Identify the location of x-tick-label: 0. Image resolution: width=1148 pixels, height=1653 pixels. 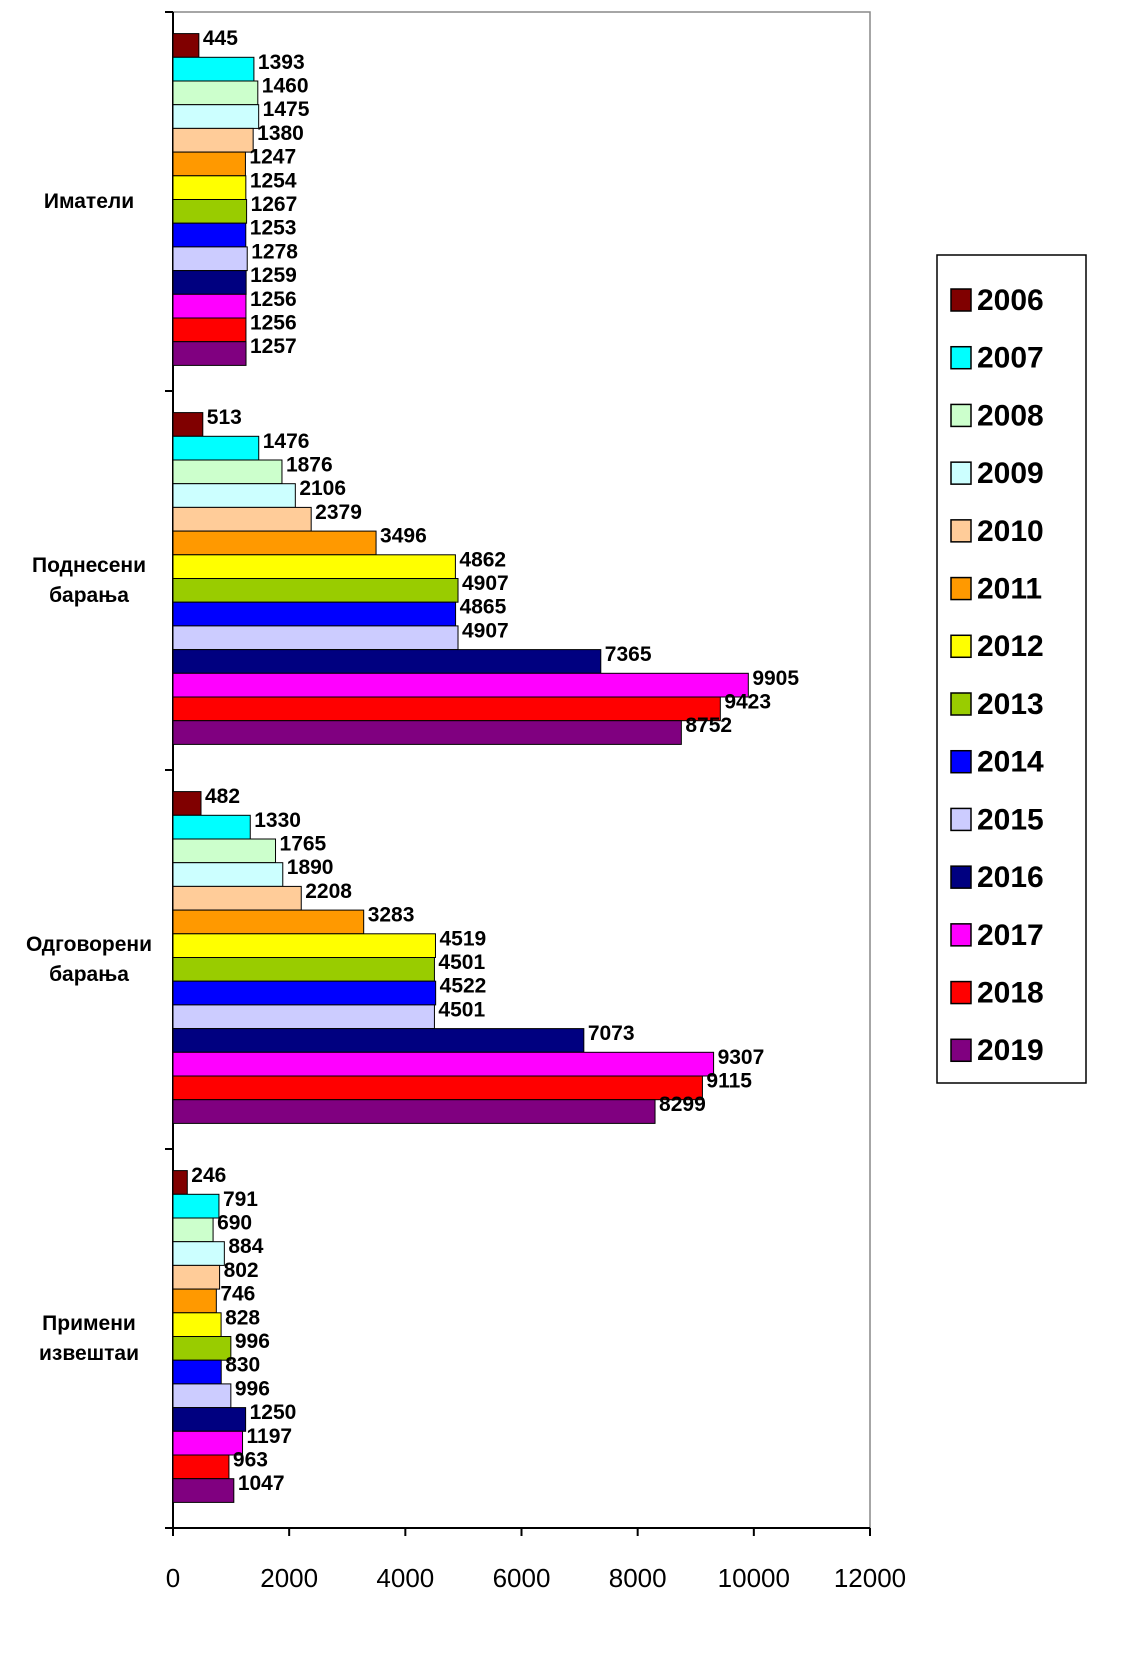
(173, 1578).